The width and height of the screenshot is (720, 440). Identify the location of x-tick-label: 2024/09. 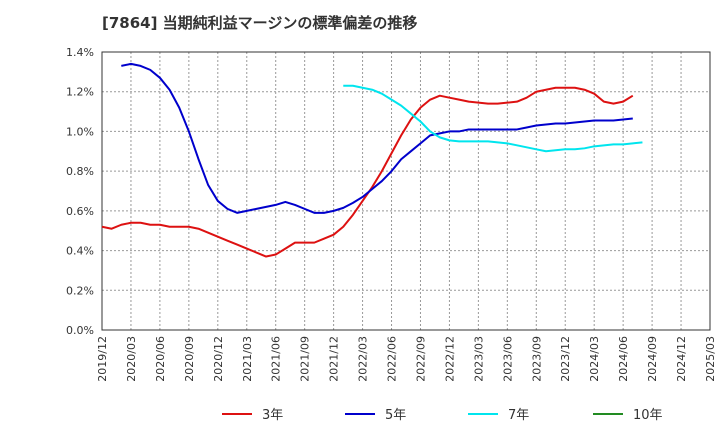
(652, 359).